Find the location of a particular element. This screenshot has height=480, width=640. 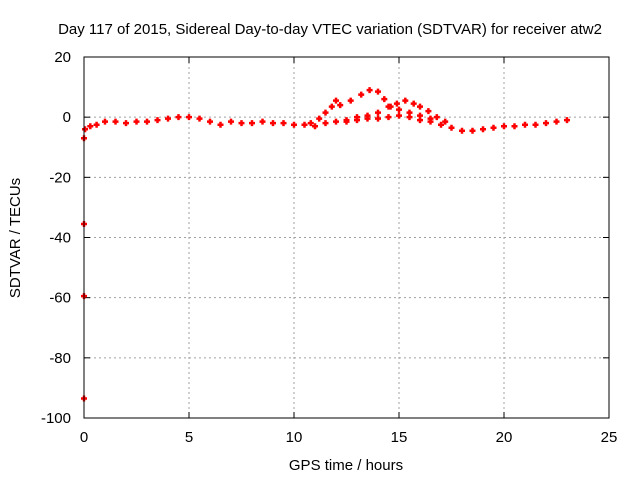

x-tick-label: 10 is located at coordinates (294, 437).